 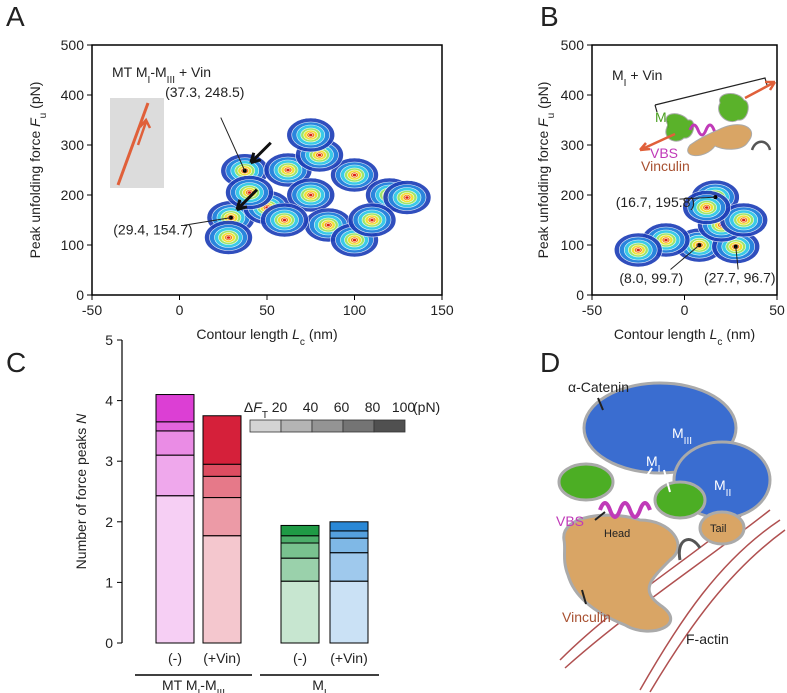 What do you see at coordinates (73, 195) in the screenshot?
I see `y-tick-label: 200` at bounding box center [73, 195].